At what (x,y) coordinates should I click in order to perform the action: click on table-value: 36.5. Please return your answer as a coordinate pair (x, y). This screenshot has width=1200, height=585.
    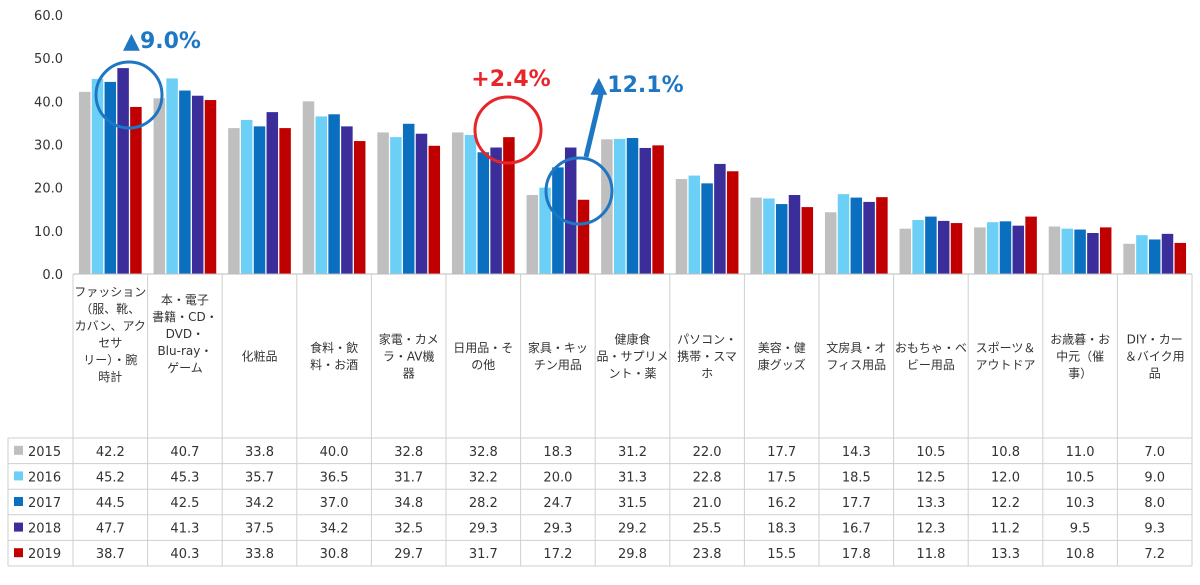
    Looking at the image, I should click on (334, 477).